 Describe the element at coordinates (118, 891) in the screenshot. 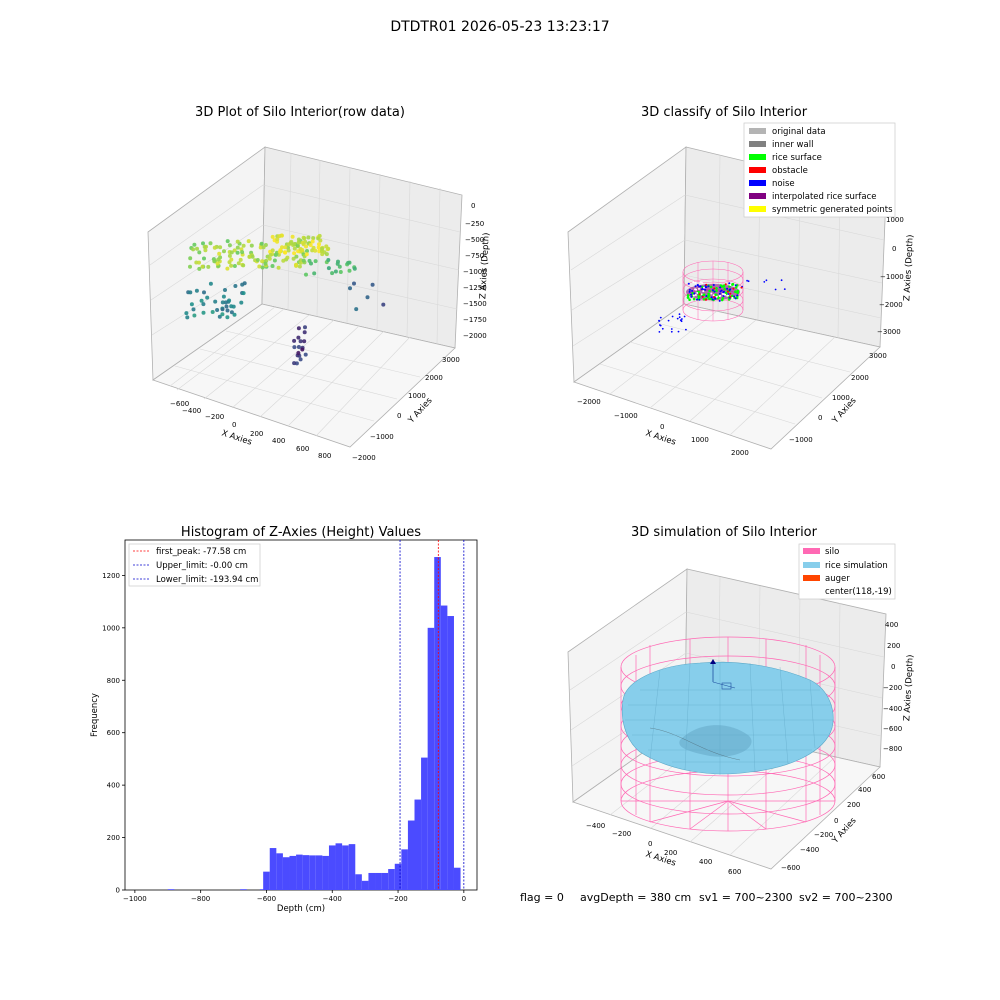

I see `y-tick-label: 0` at that location.